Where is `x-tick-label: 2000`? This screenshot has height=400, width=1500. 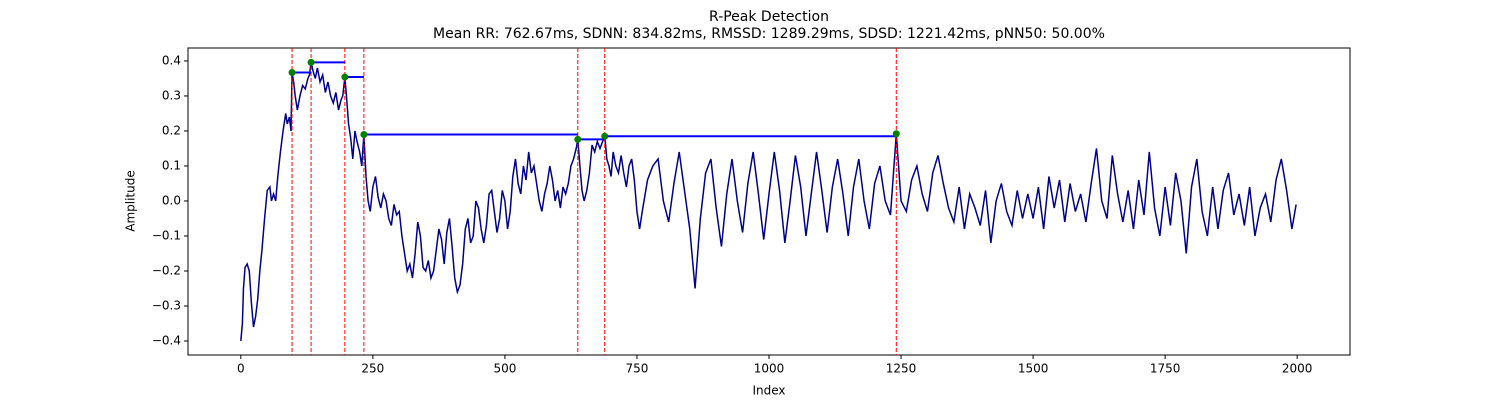
x-tick-label: 2000 is located at coordinates (1297, 369).